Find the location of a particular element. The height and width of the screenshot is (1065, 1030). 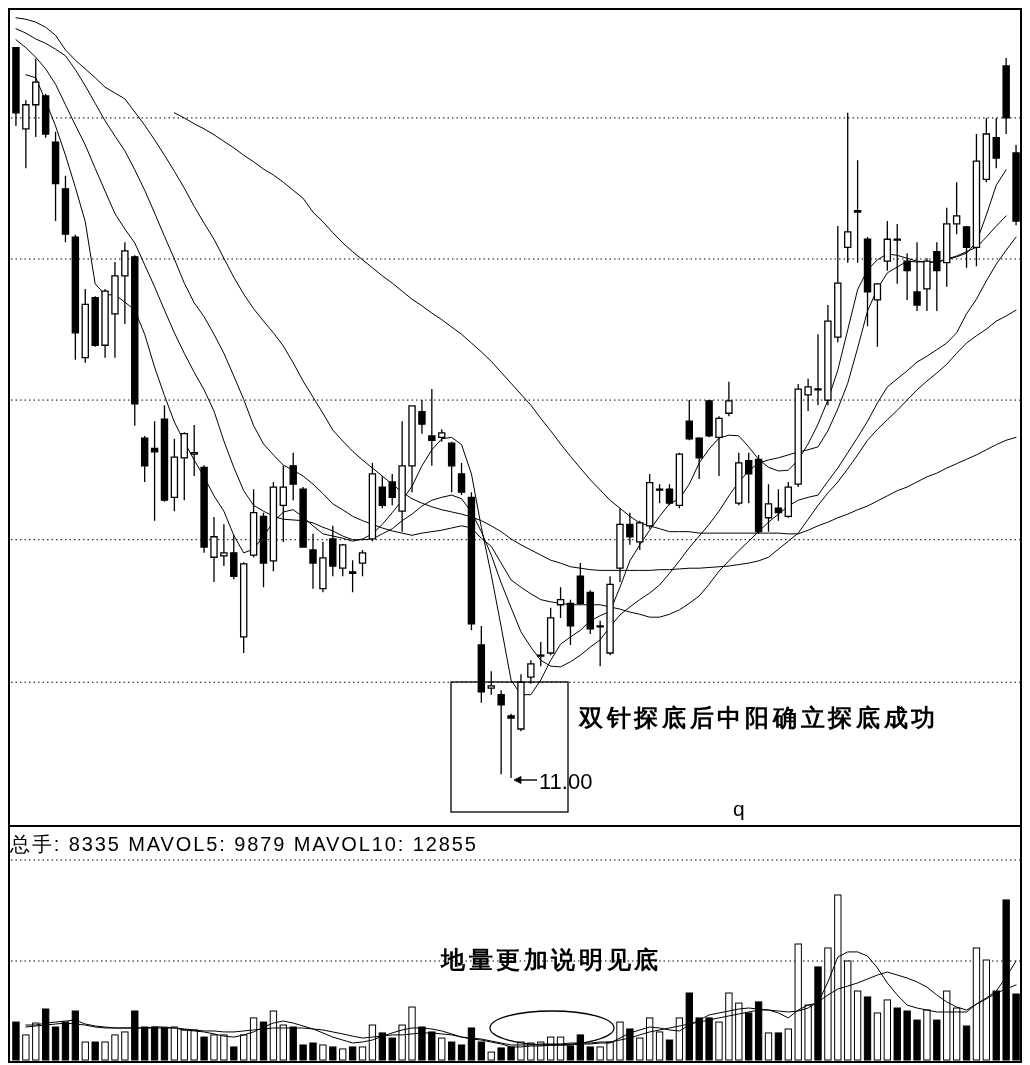

text: q is located at coordinates (739, 808).